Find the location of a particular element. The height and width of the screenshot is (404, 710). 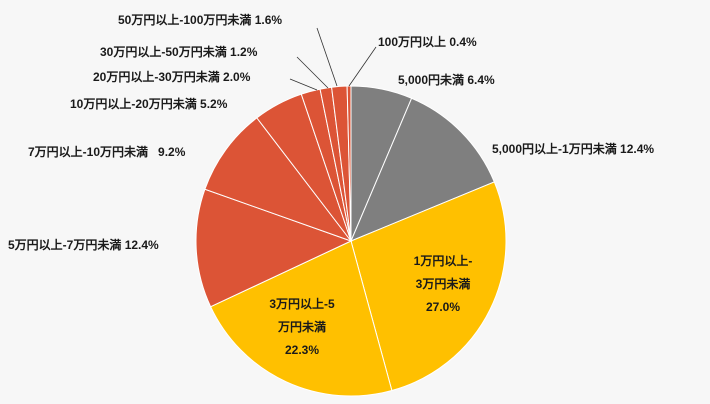

label-under-5000: 5,000円未満 6.4% is located at coordinates (446, 80).